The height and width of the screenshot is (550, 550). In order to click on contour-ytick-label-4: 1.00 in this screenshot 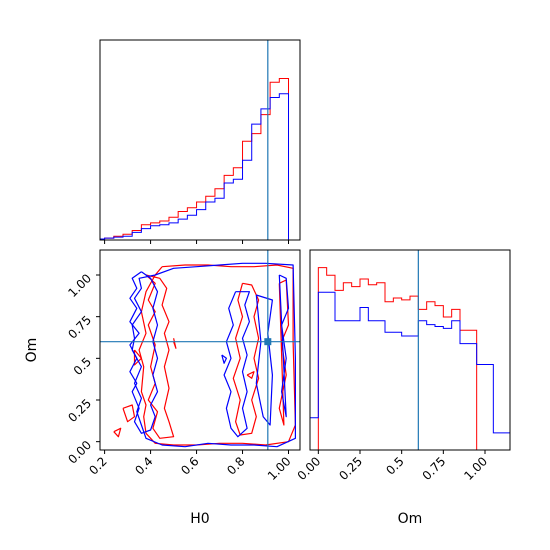, I will do `click(79, 285)`.